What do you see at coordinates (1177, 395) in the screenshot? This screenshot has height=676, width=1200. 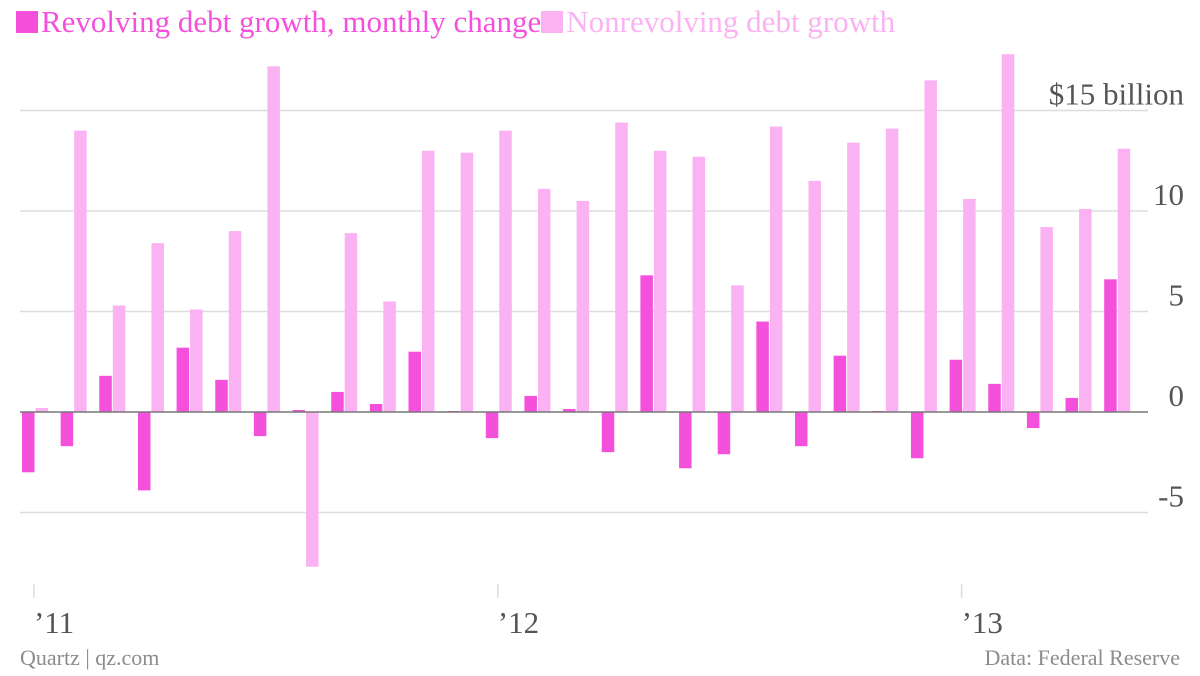 I see `y-tick-label: 0` at bounding box center [1177, 395].